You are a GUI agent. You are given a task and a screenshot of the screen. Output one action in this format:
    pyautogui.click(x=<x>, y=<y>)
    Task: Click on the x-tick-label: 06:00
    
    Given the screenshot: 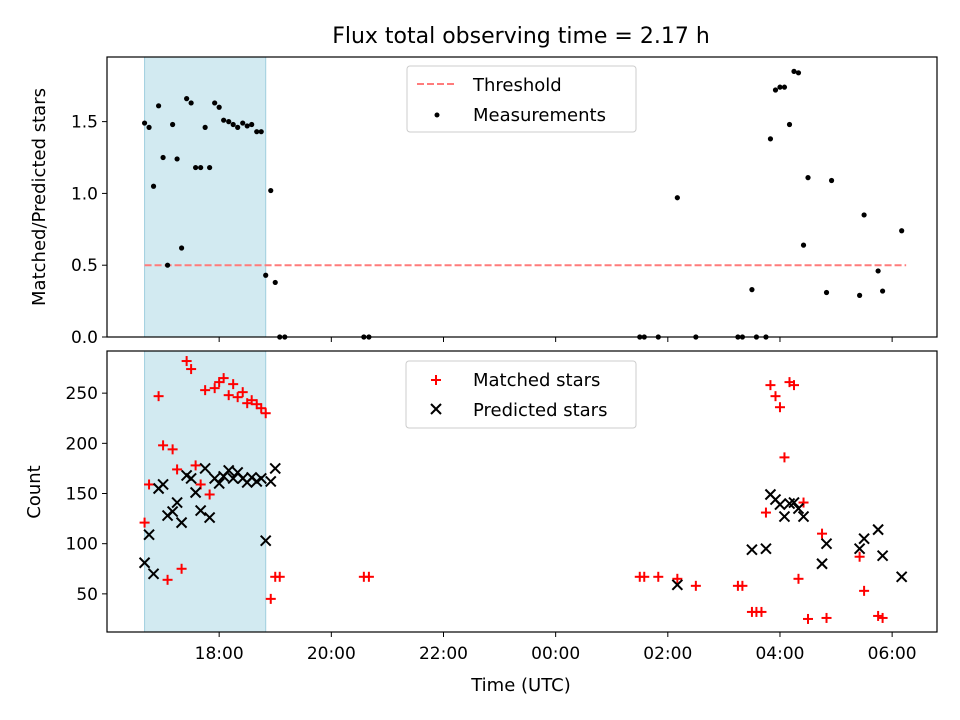 What is the action you would take?
    pyautogui.click(x=892, y=654)
    